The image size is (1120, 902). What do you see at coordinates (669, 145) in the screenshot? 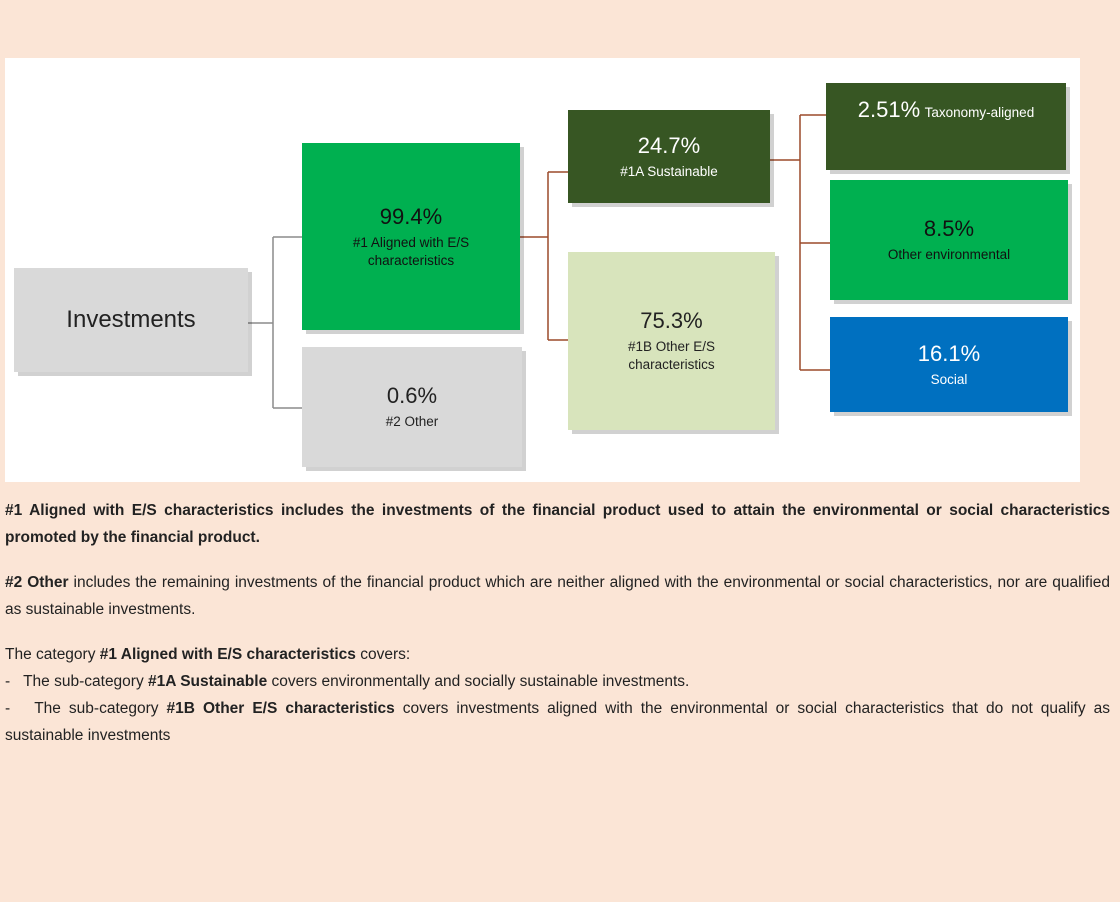
I see `node-value: 24.7%` at bounding box center [669, 145].